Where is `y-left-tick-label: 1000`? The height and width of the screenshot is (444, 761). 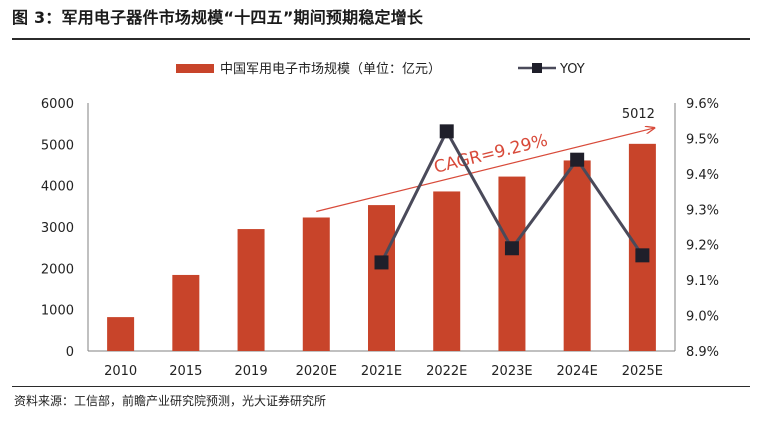 y-left-tick-label: 1000 is located at coordinates (57, 311).